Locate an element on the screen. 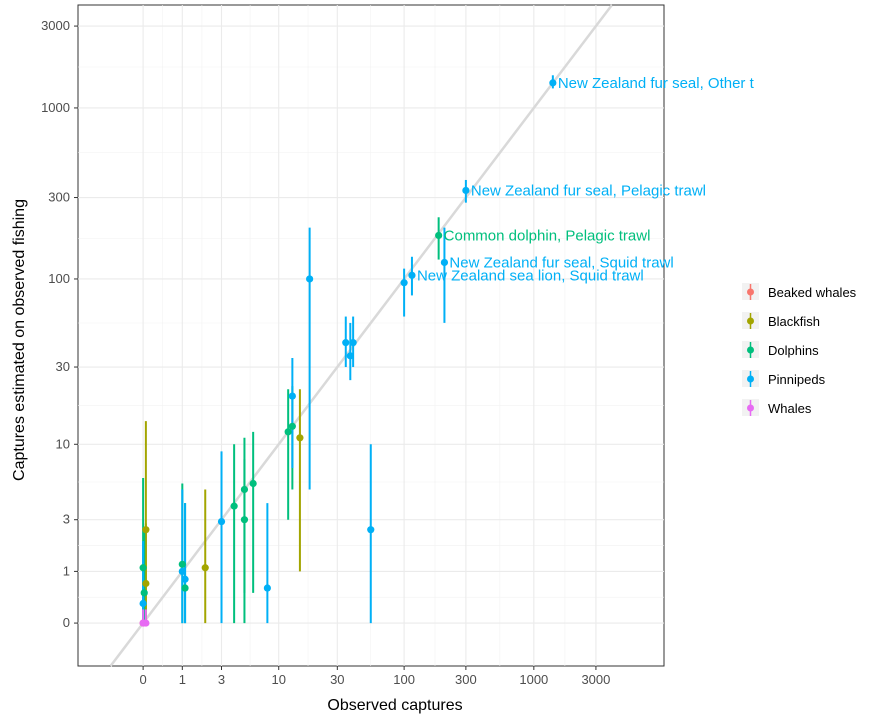 The image size is (881, 715). point-annotation: New Zealand fur seal, Pelagic trawl is located at coordinates (588, 190).